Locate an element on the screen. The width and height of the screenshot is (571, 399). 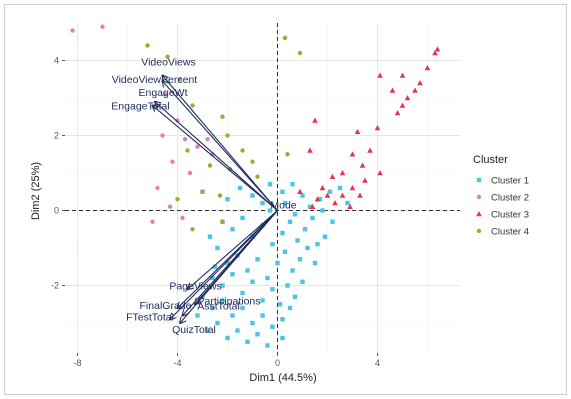
x-axis-label: Dim1 (44.5%) is located at coordinates (282, 378).